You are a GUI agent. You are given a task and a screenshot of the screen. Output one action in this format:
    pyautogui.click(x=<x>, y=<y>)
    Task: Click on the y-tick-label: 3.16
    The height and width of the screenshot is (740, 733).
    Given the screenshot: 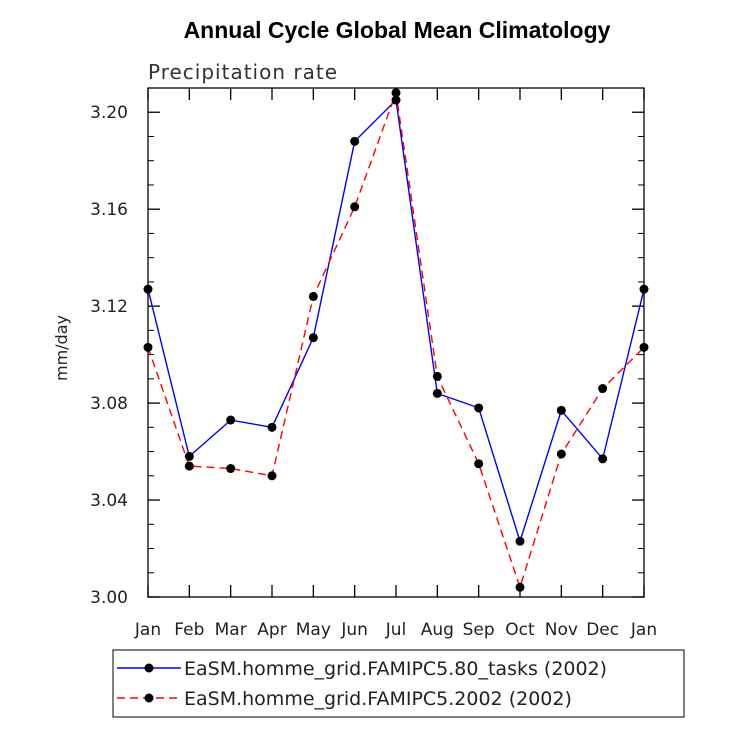 What is the action you would take?
    pyautogui.click(x=109, y=210)
    